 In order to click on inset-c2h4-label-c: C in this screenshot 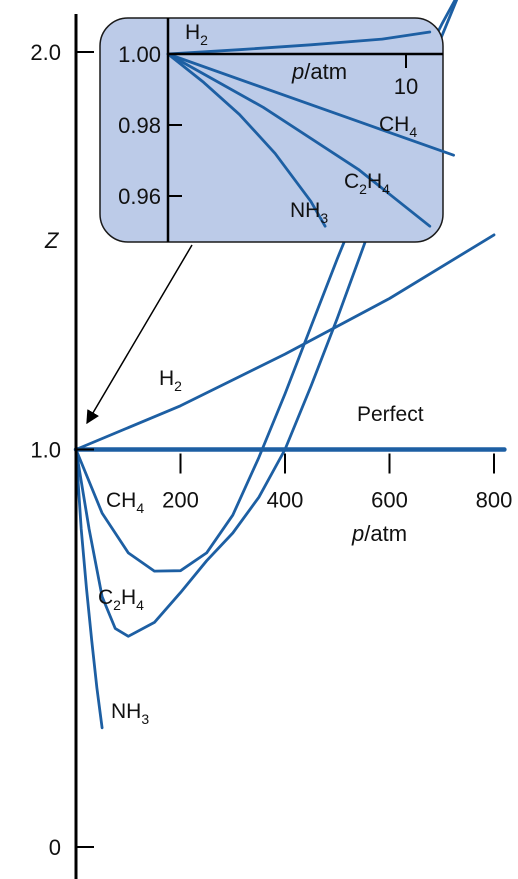, I will do `click(351, 181)`.